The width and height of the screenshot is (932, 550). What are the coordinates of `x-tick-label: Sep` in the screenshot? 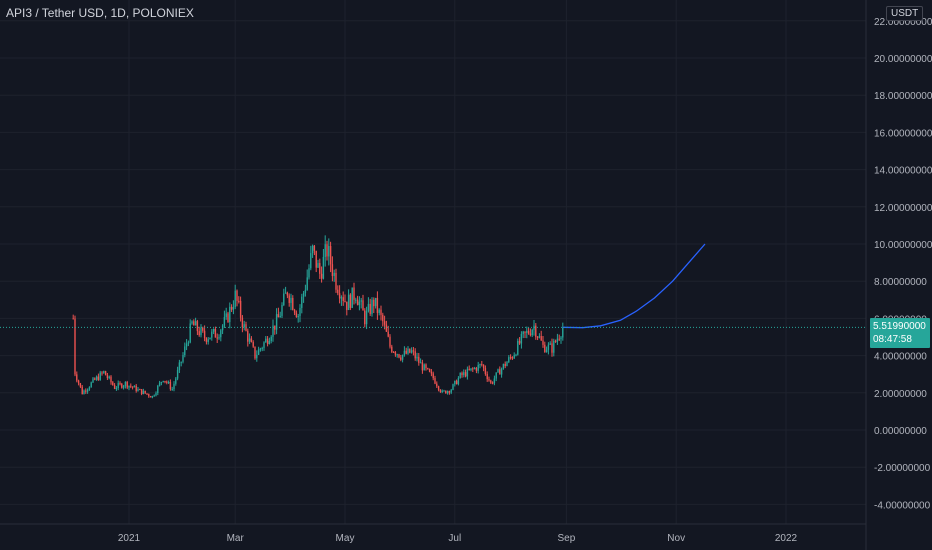 It's located at (567, 538).